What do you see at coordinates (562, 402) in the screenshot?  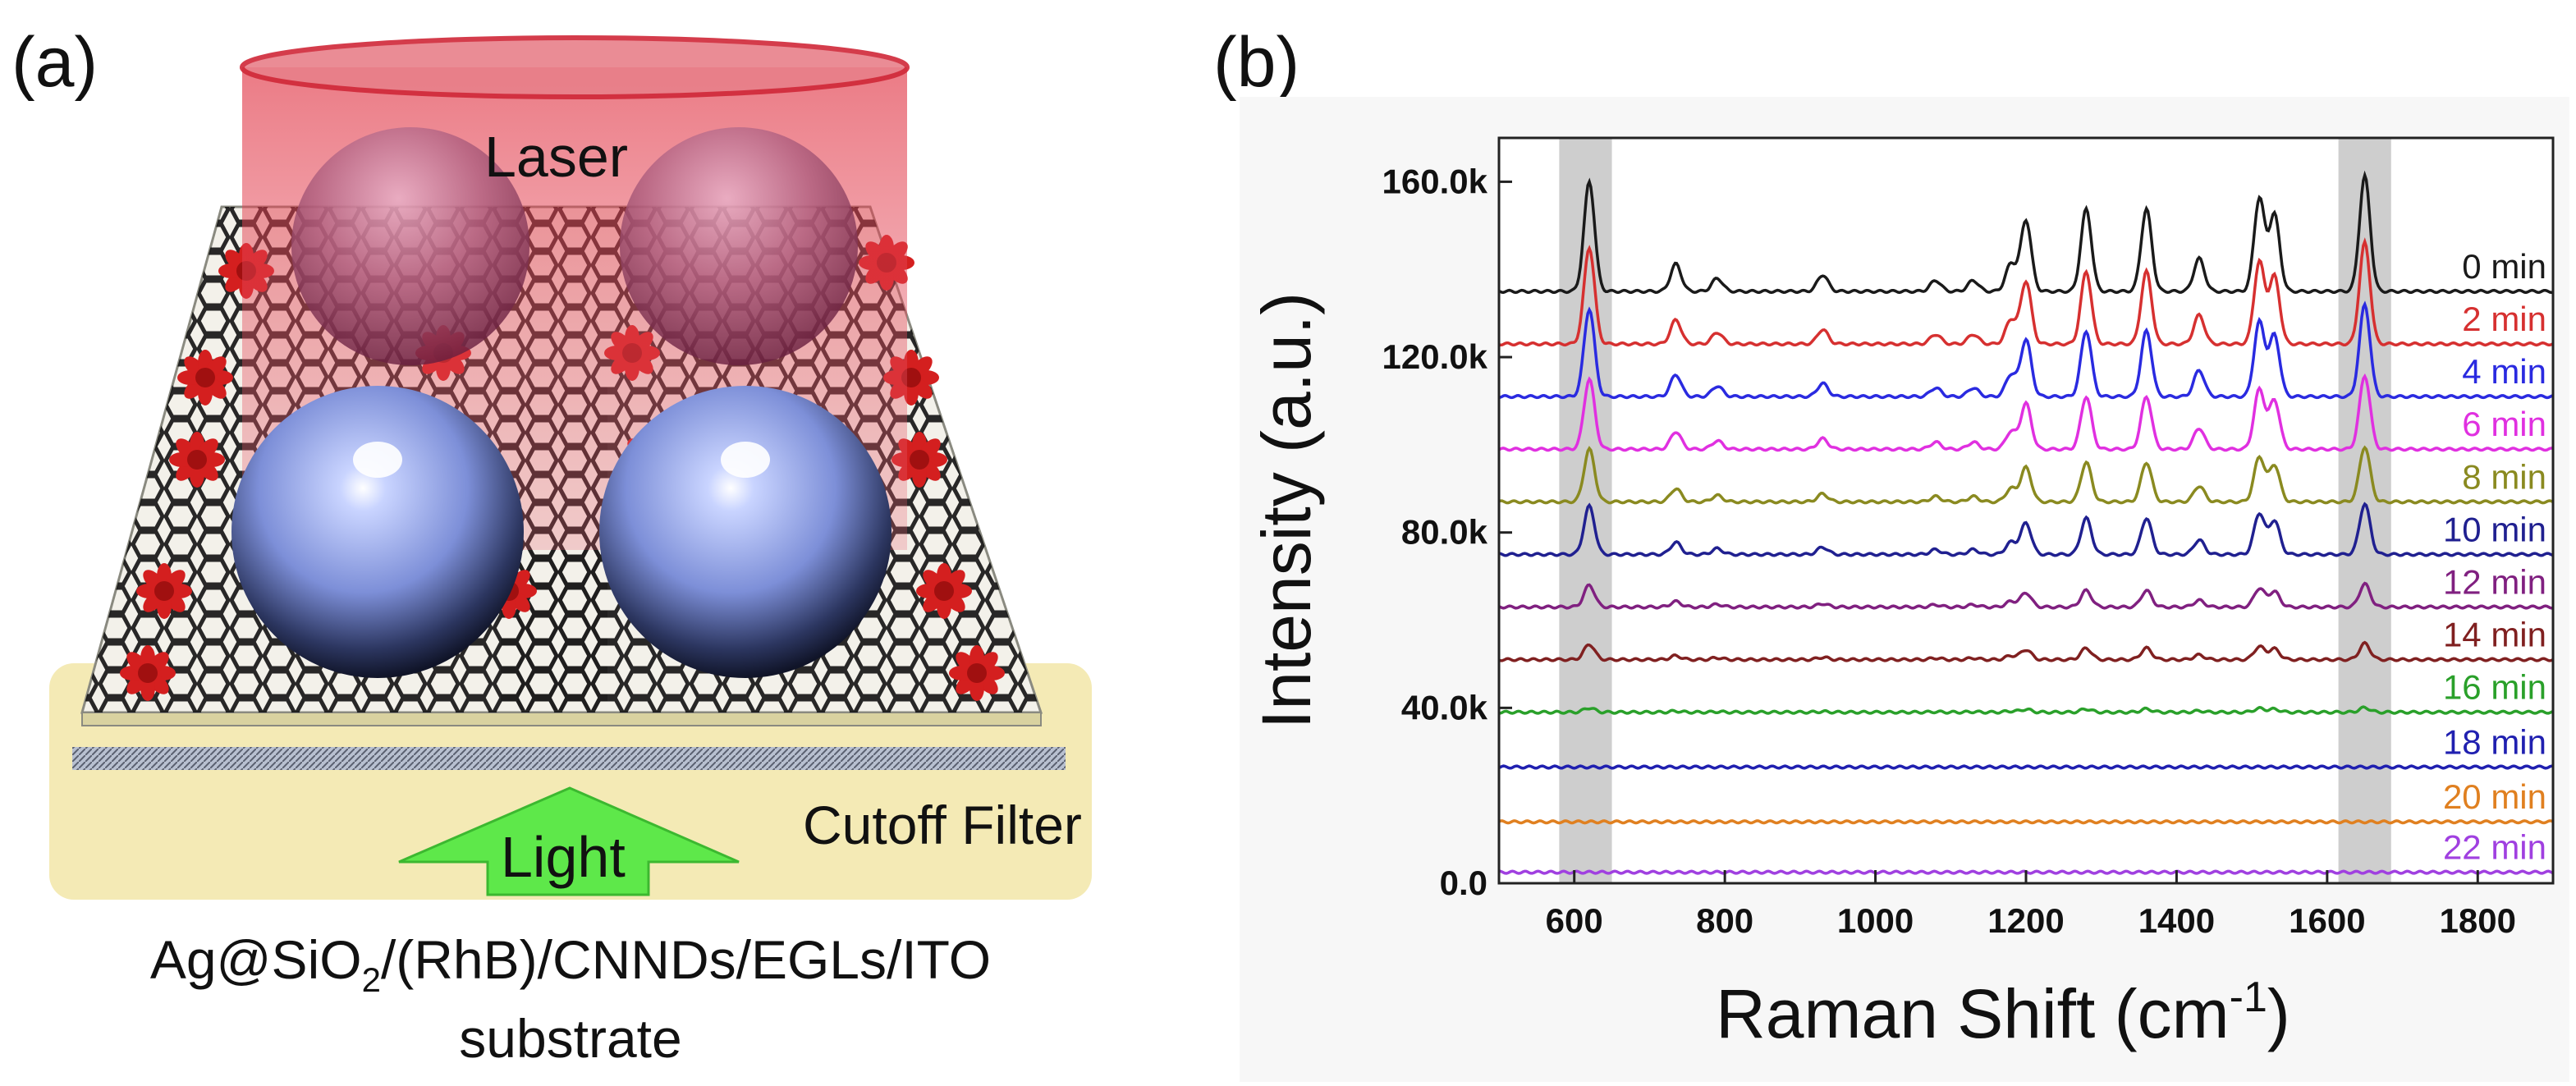 I see `silica-spheres` at bounding box center [562, 402].